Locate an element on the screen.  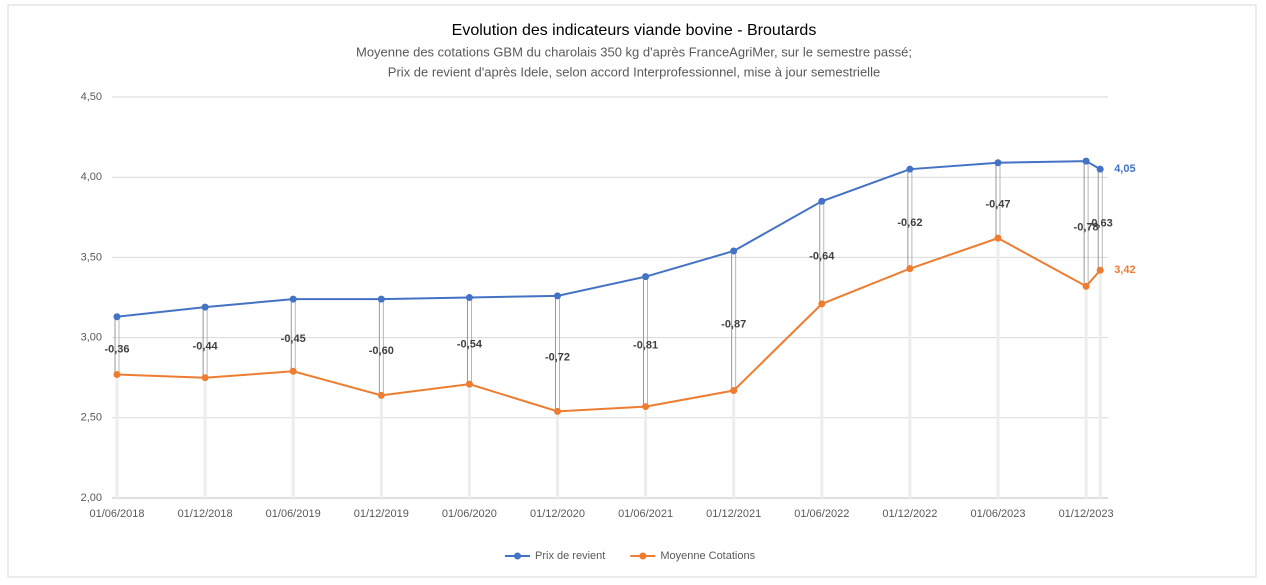
difference-label: -0,72 is located at coordinates (557, 358).